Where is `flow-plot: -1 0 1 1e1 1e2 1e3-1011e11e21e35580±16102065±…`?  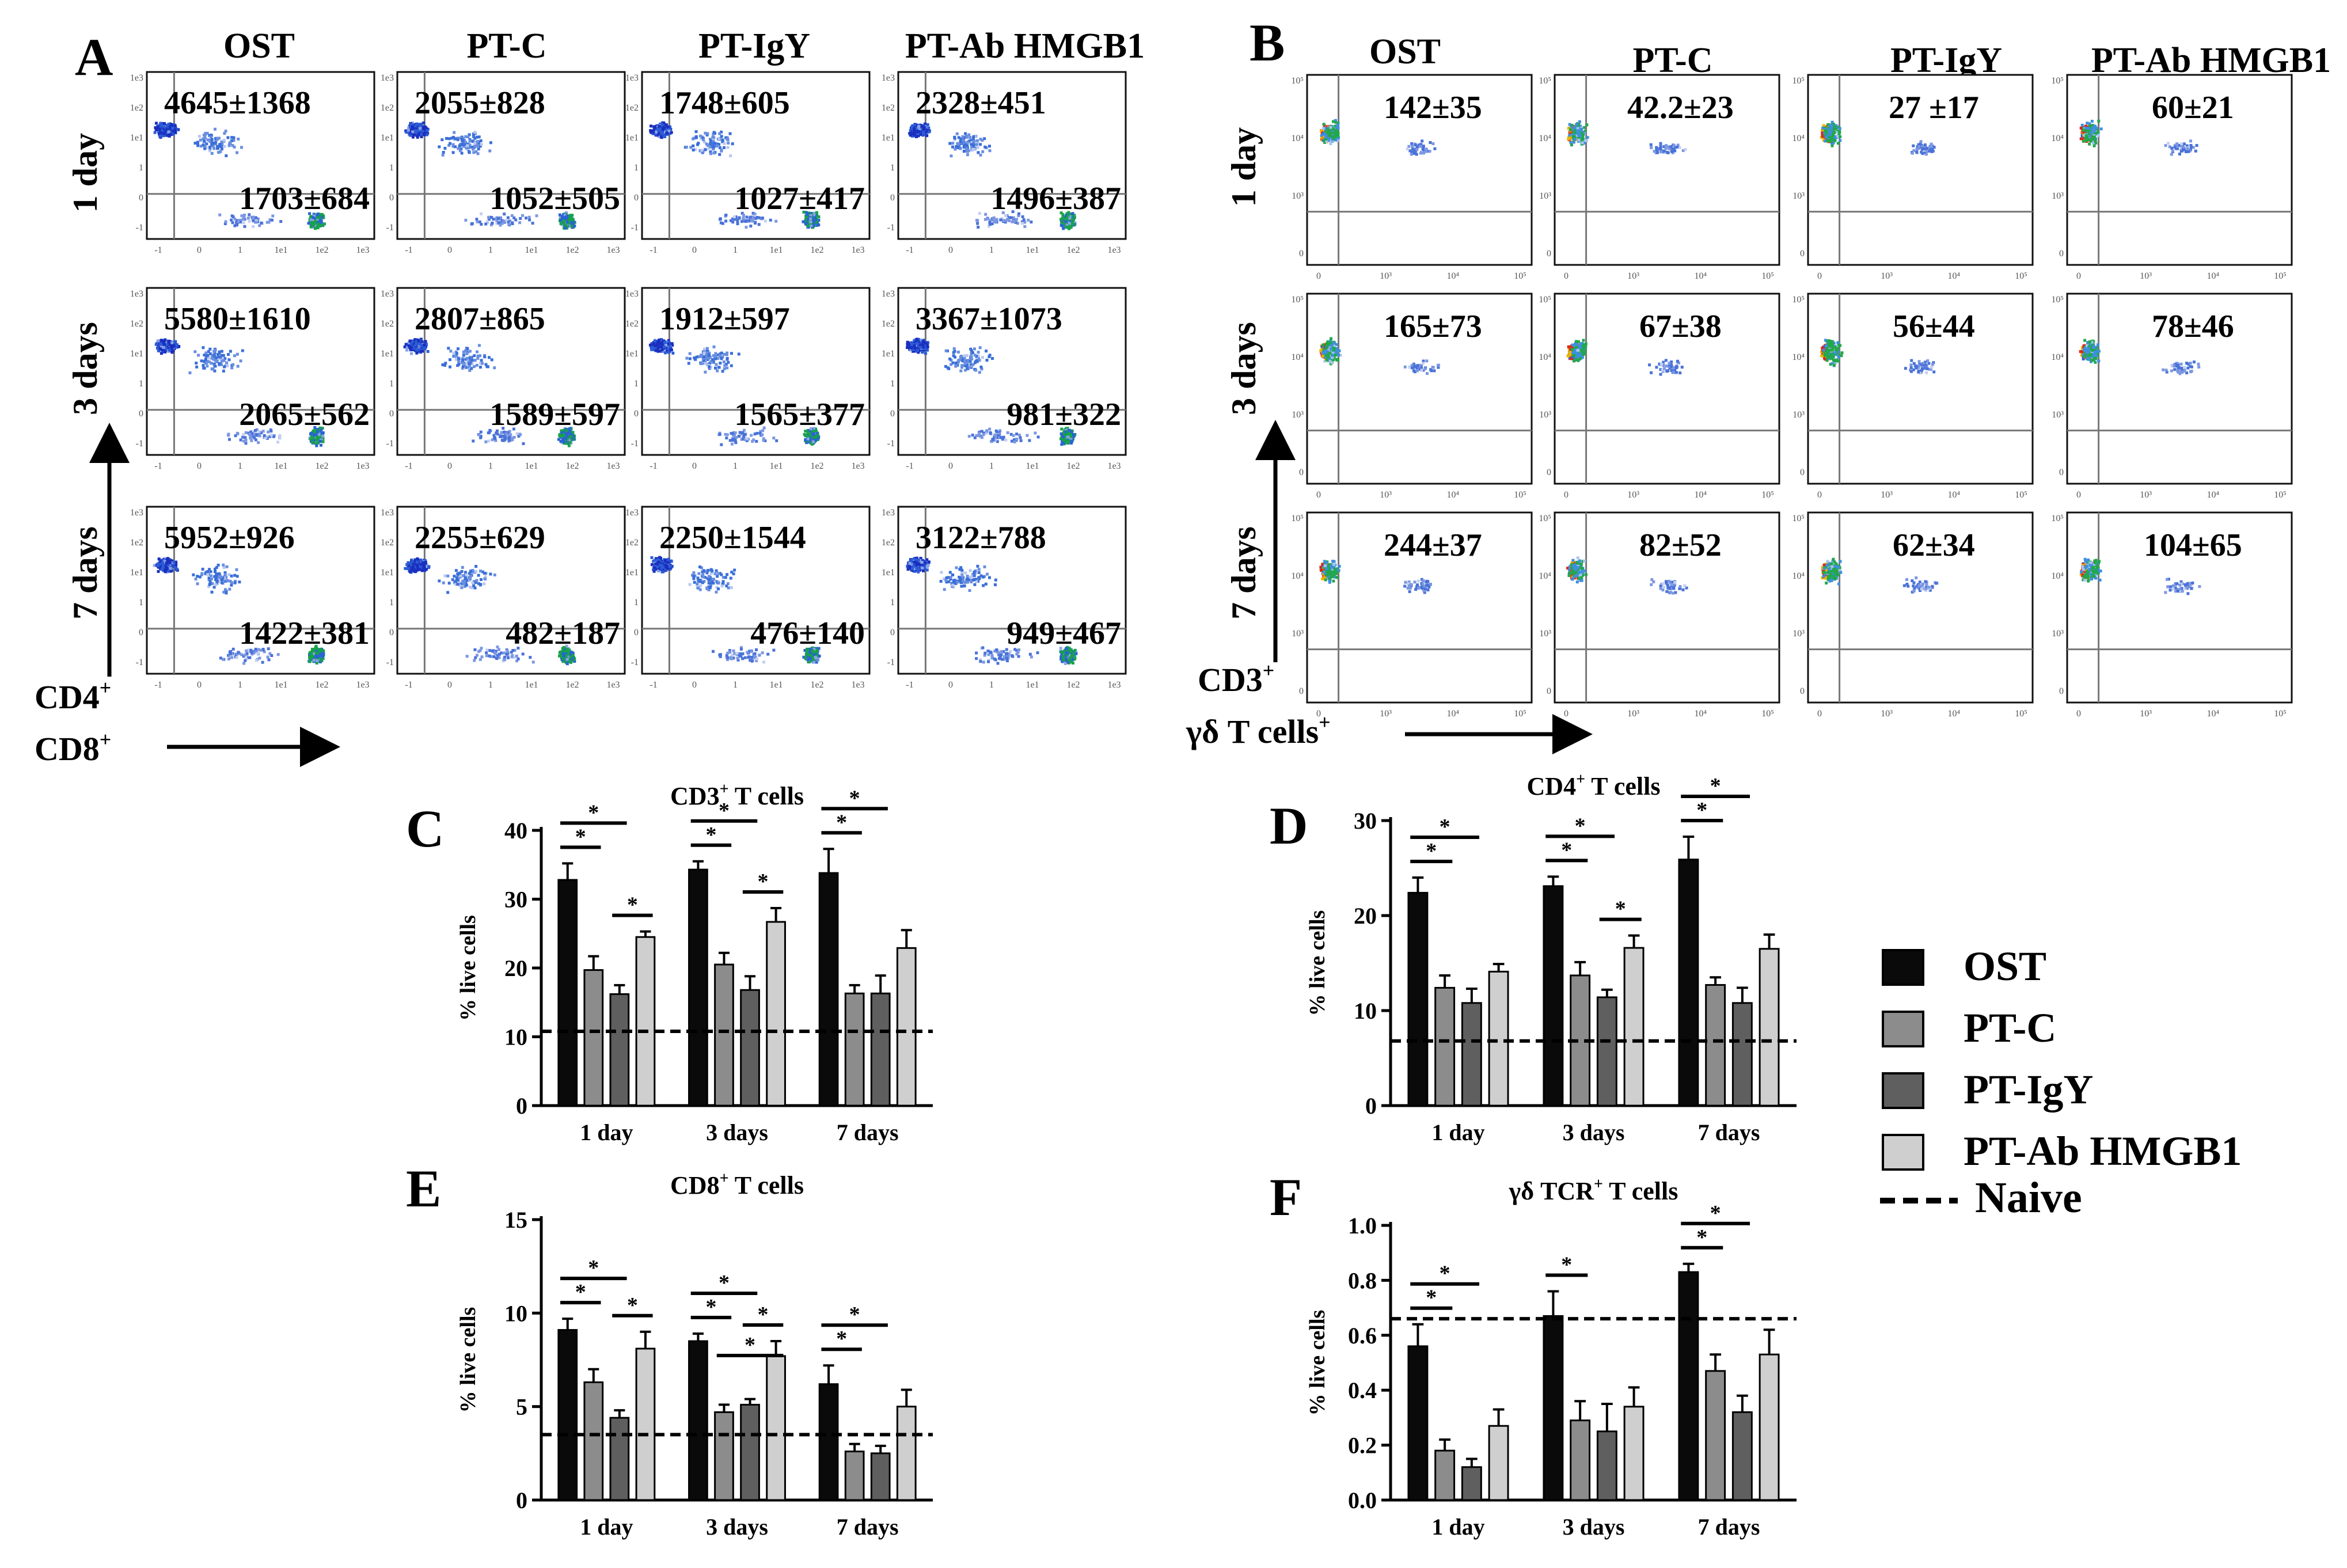
flow-plot: -1 0 1 1e1 1e2 1e3-1011e11e21e35580±16102065±… is located at coordinates (252, 379).